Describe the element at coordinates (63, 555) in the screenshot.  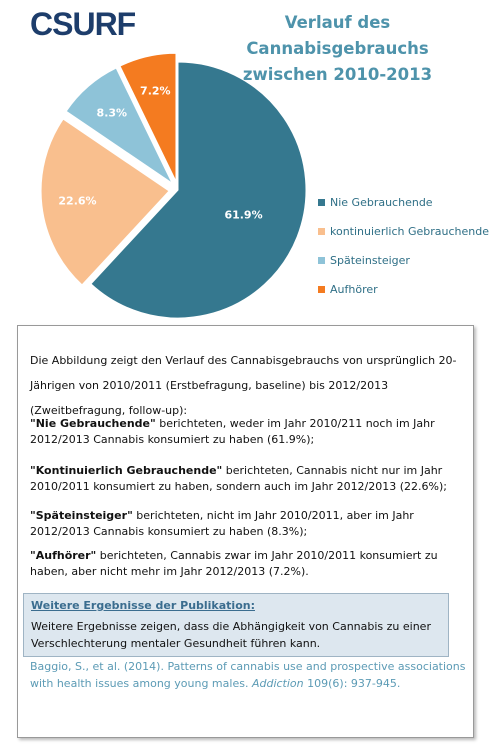
I see `item-term: "Aufhörer"` at that location.